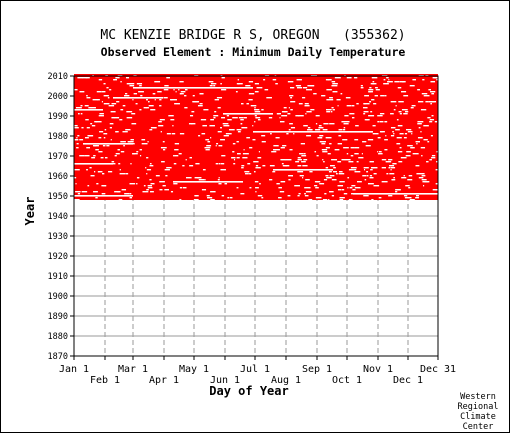  What do you see at coordinates (58, 357) in the screenshot?
I see `y-tick-label: 1870` at bounding box center [58, 357].